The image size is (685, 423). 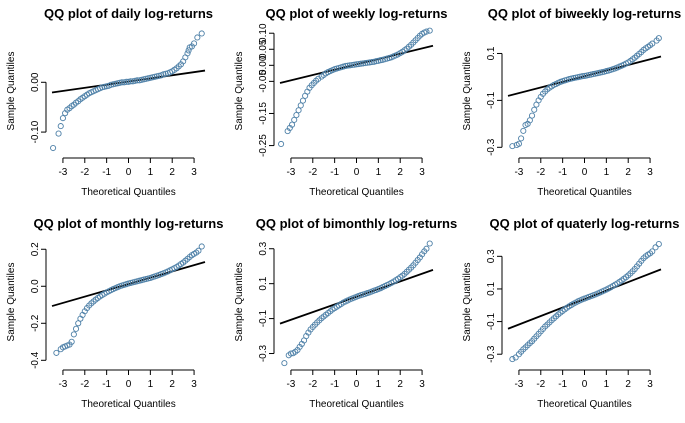 What do you see at coordinates (491, 147) in the screenshot?
I see `y-tick-label: -0.3` at bounding box center [491, 147].